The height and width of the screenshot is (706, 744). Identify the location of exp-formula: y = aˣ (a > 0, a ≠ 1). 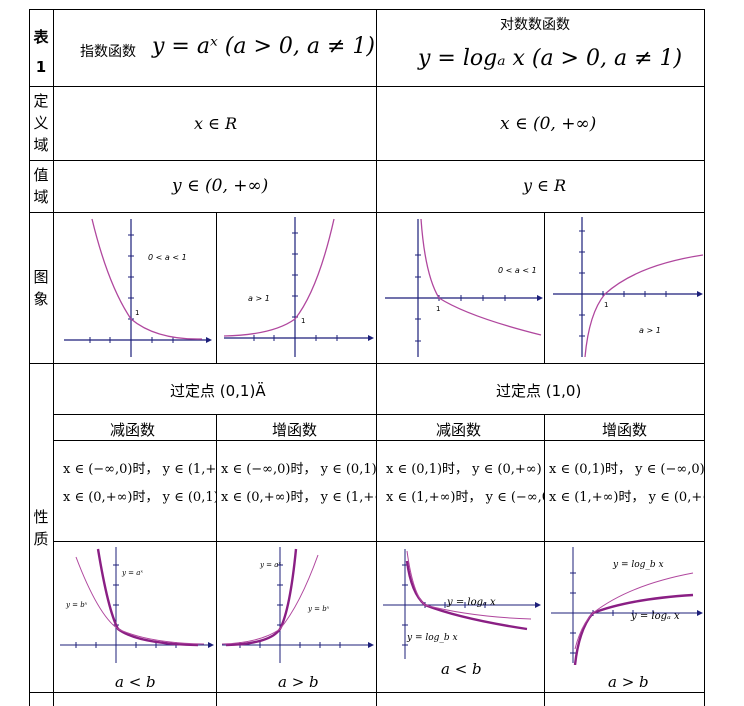
(263, 46).